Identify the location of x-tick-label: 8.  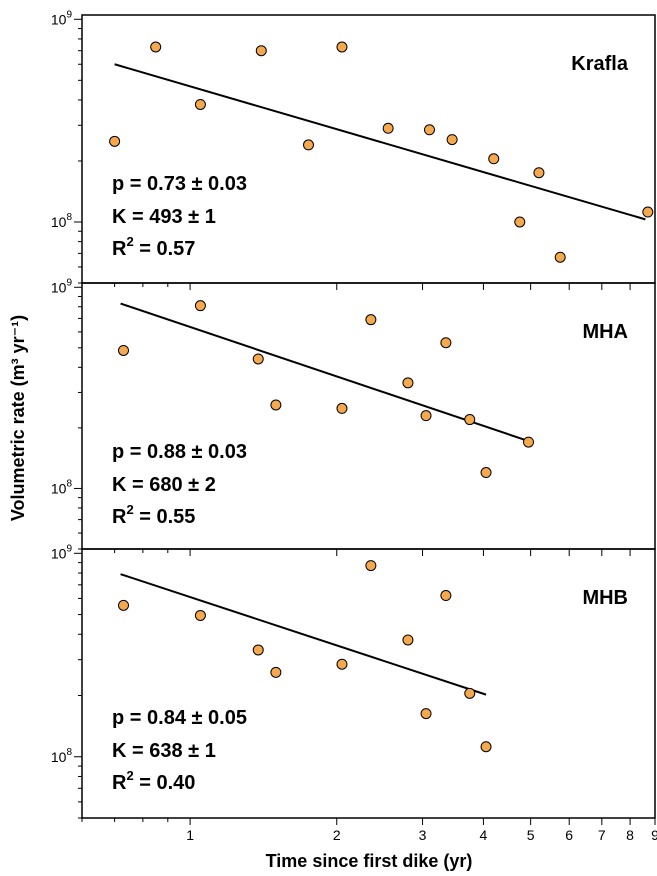
(630, 835).